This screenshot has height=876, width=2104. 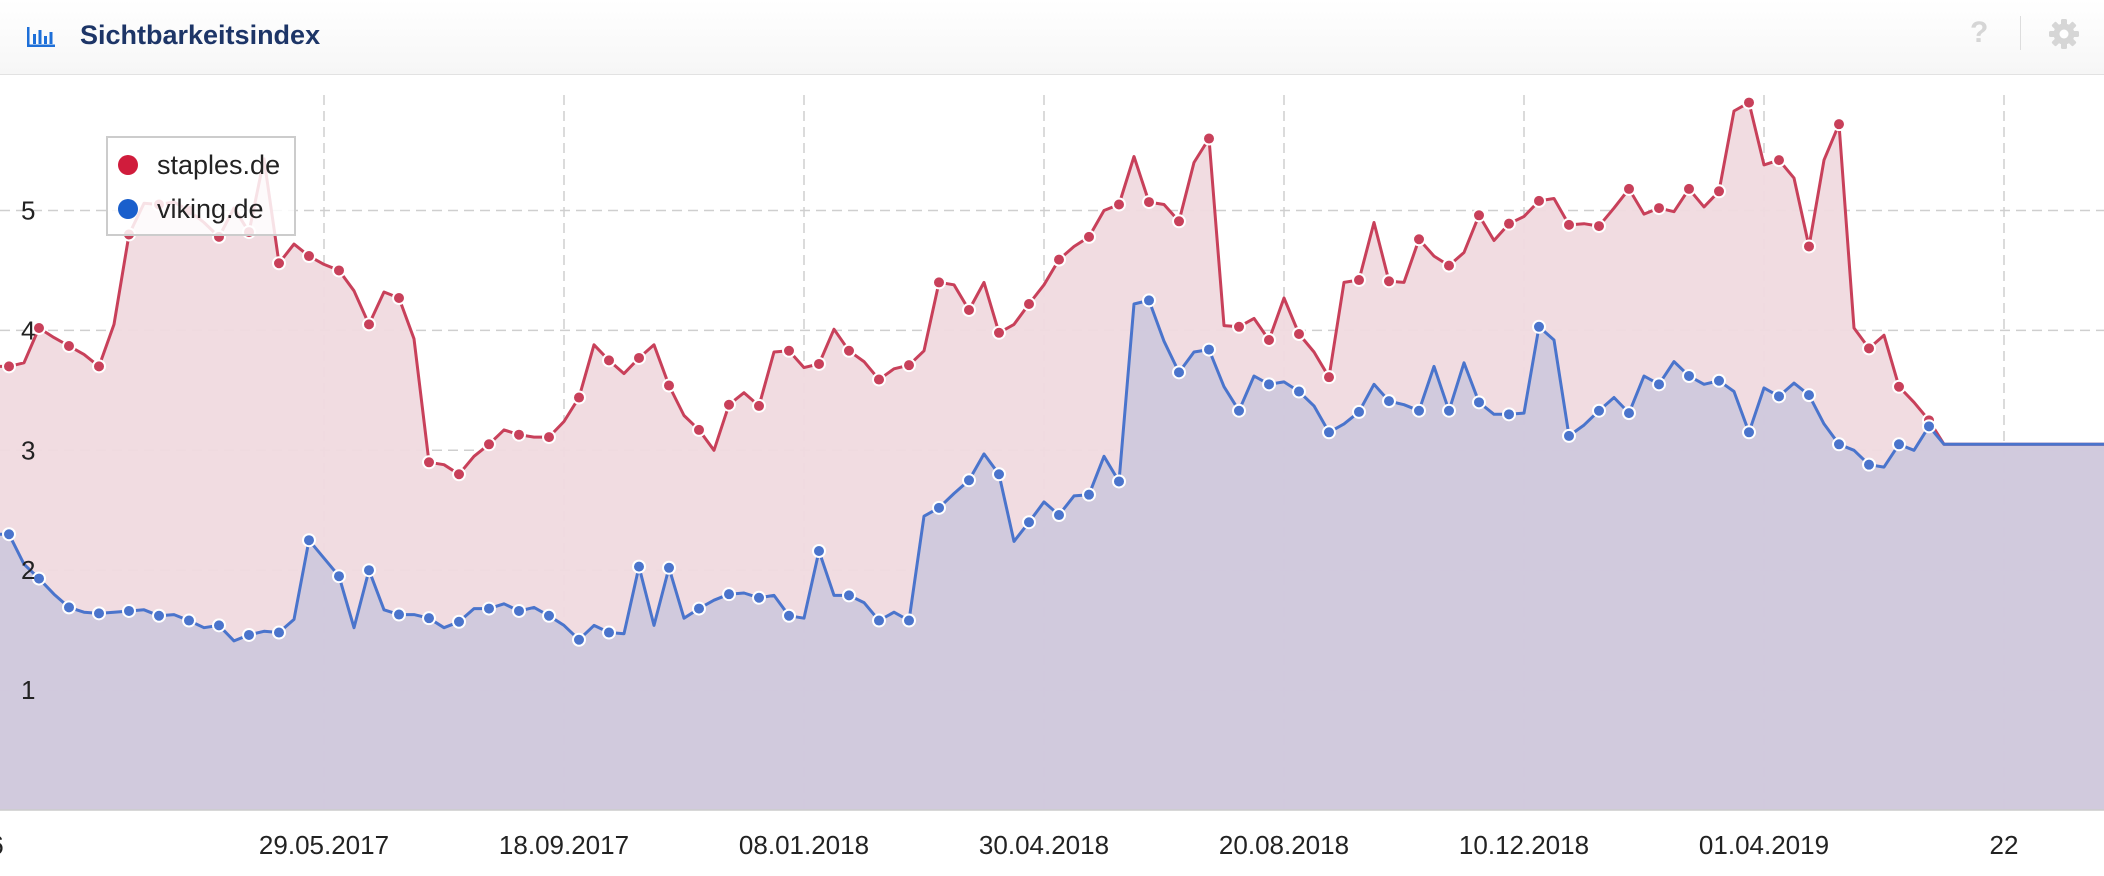 I want to click on legend-label: viking.de, so click(x=210, y=209).